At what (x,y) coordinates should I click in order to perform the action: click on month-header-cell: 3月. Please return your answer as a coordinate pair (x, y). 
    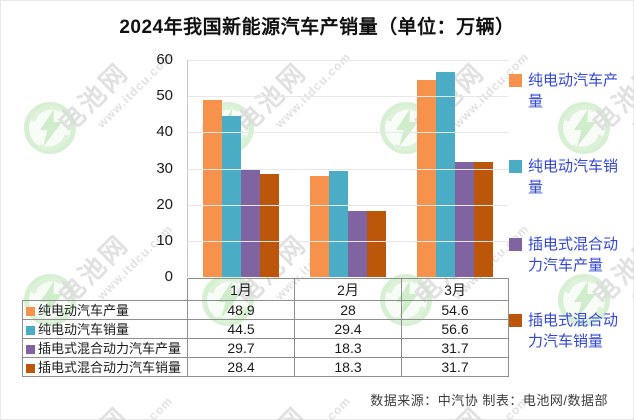
    Looking at the image, I should click on (455, 289).